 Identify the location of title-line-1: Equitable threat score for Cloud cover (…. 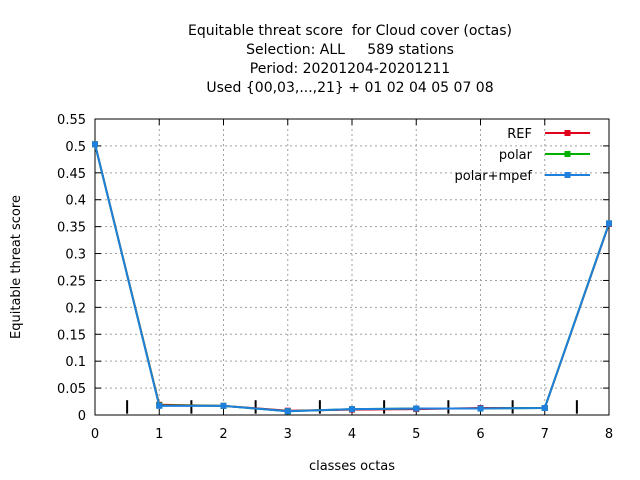
(350, 31).